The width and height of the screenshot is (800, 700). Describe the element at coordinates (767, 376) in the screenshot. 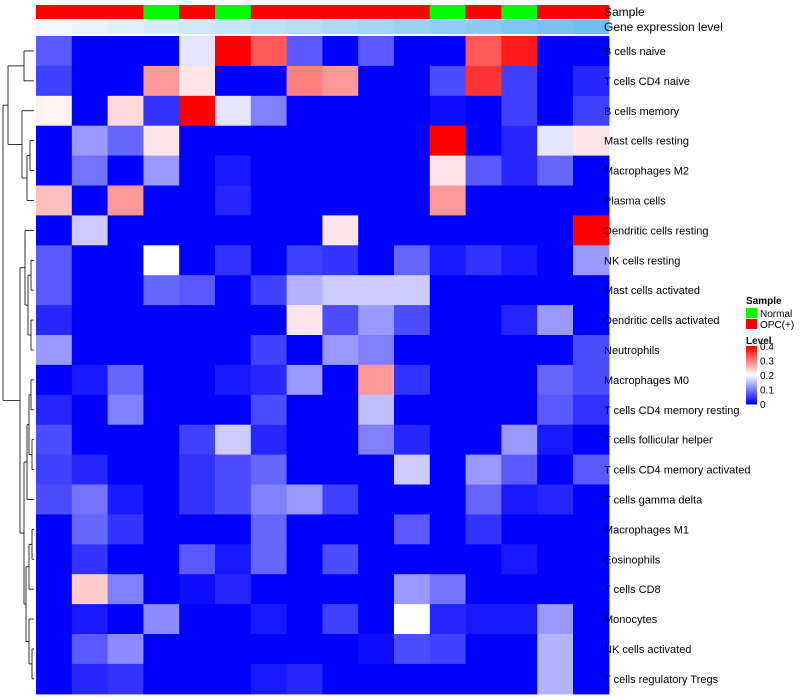

I see `legend-level-ticks: 0.4 0.3 0.2 0.1 0` at that location.